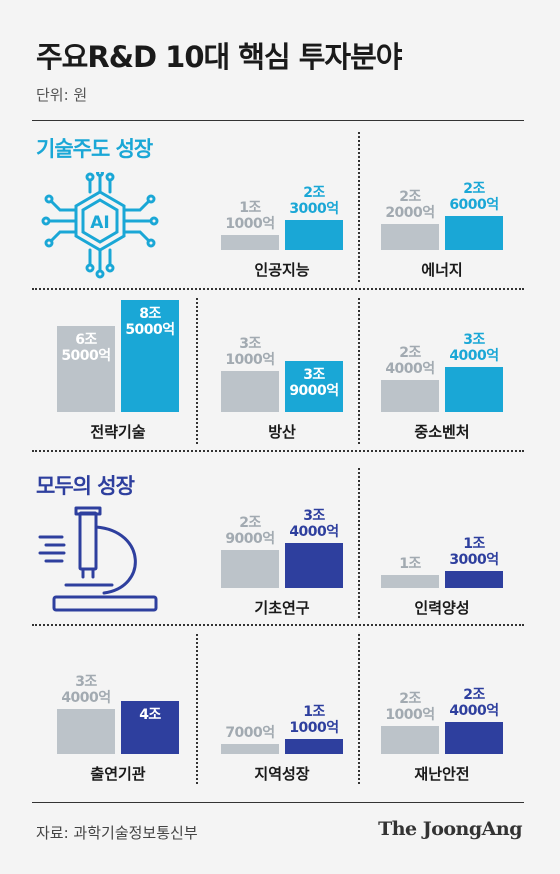 This screenshot has height=874, width=560. Describe the element at coordinates (219, 57) in the screenshot. I see `page-title: 주요R&D 10대 핵심 투자분야` at that location.